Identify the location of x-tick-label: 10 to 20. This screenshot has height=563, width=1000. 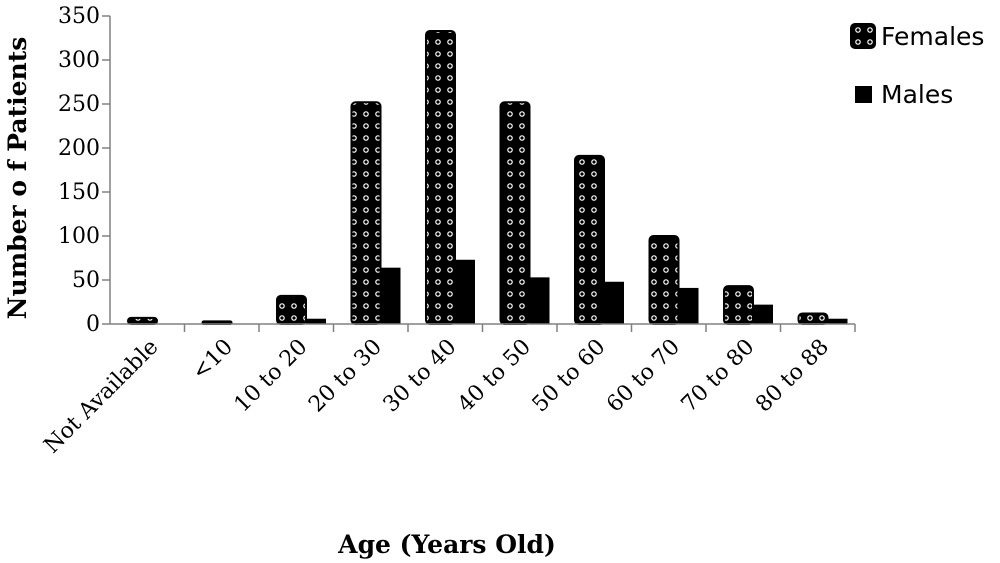
(271, 376).